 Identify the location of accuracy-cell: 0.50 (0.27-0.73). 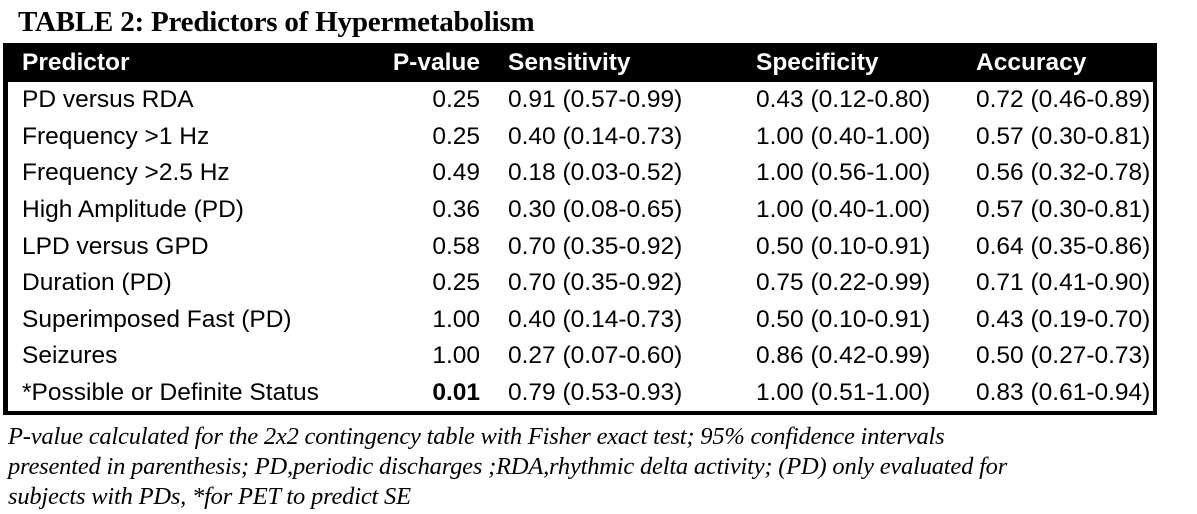
(1063, 356).